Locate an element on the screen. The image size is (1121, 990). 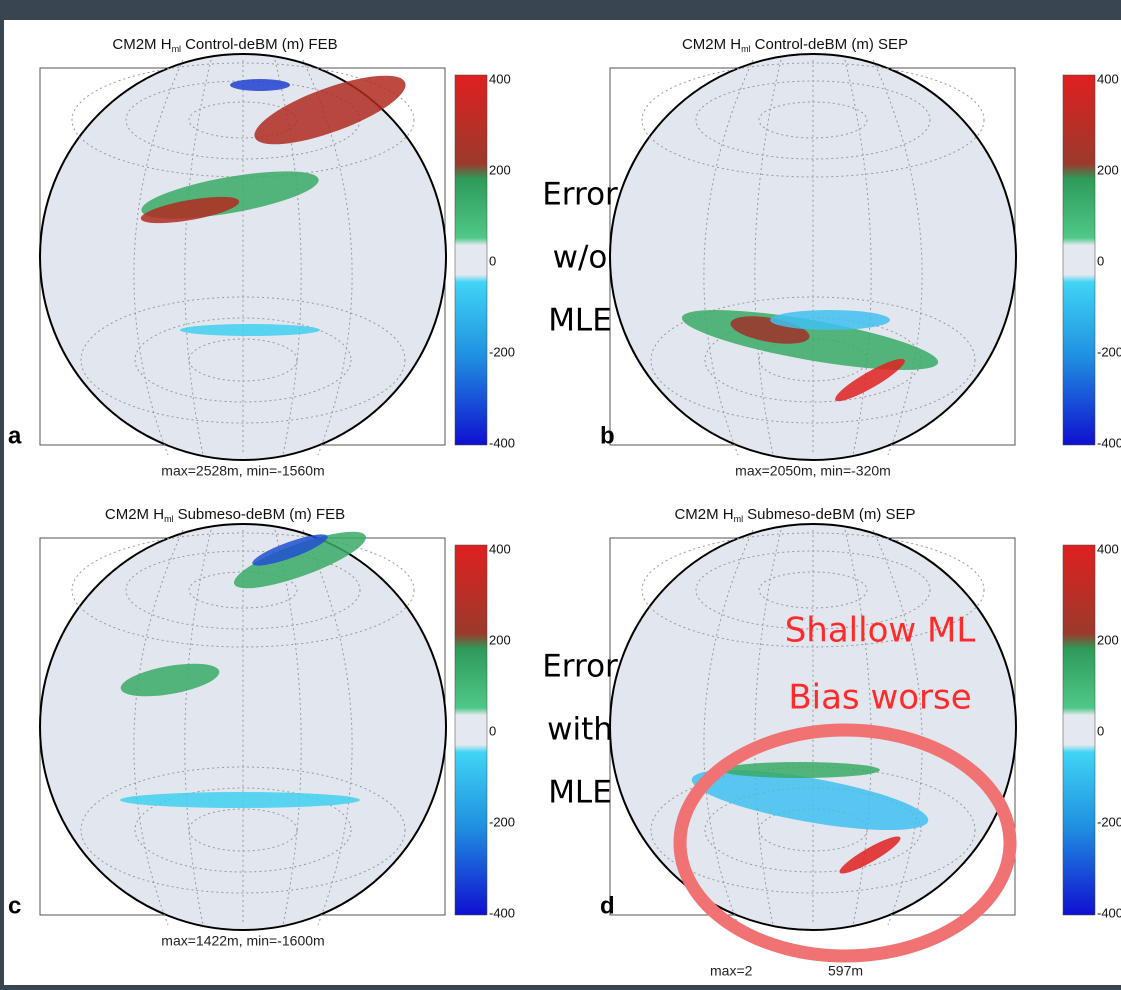
annotation: w/o is located at coordinates (580, 258).